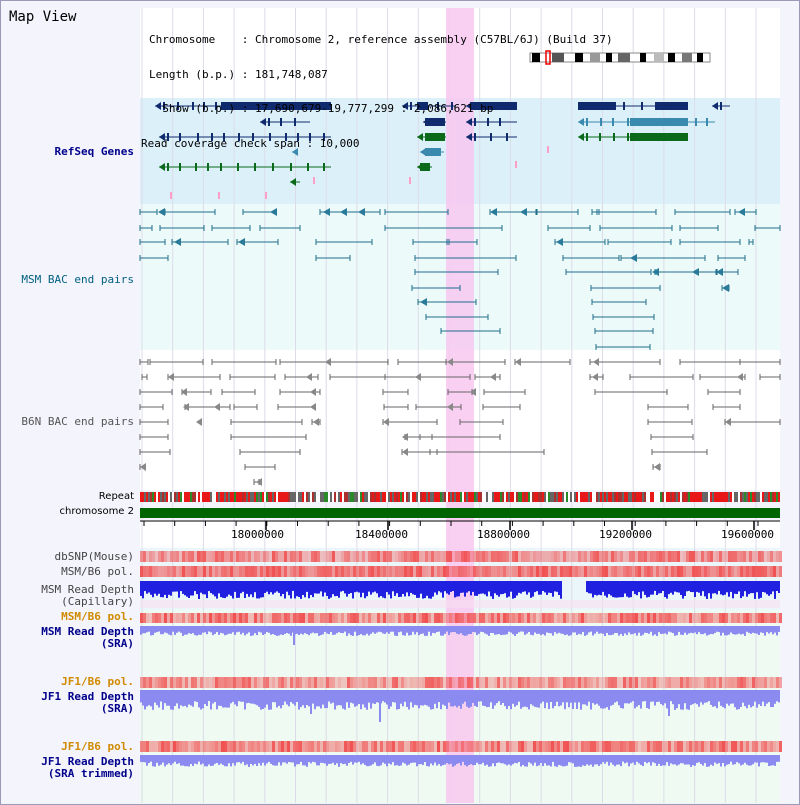 This screenshot has width=800, height=805. Describe the element at coordinates (94, 556) in the screenshot. I see `dbsnp-label: dbSNP(Mouse)` at that location.